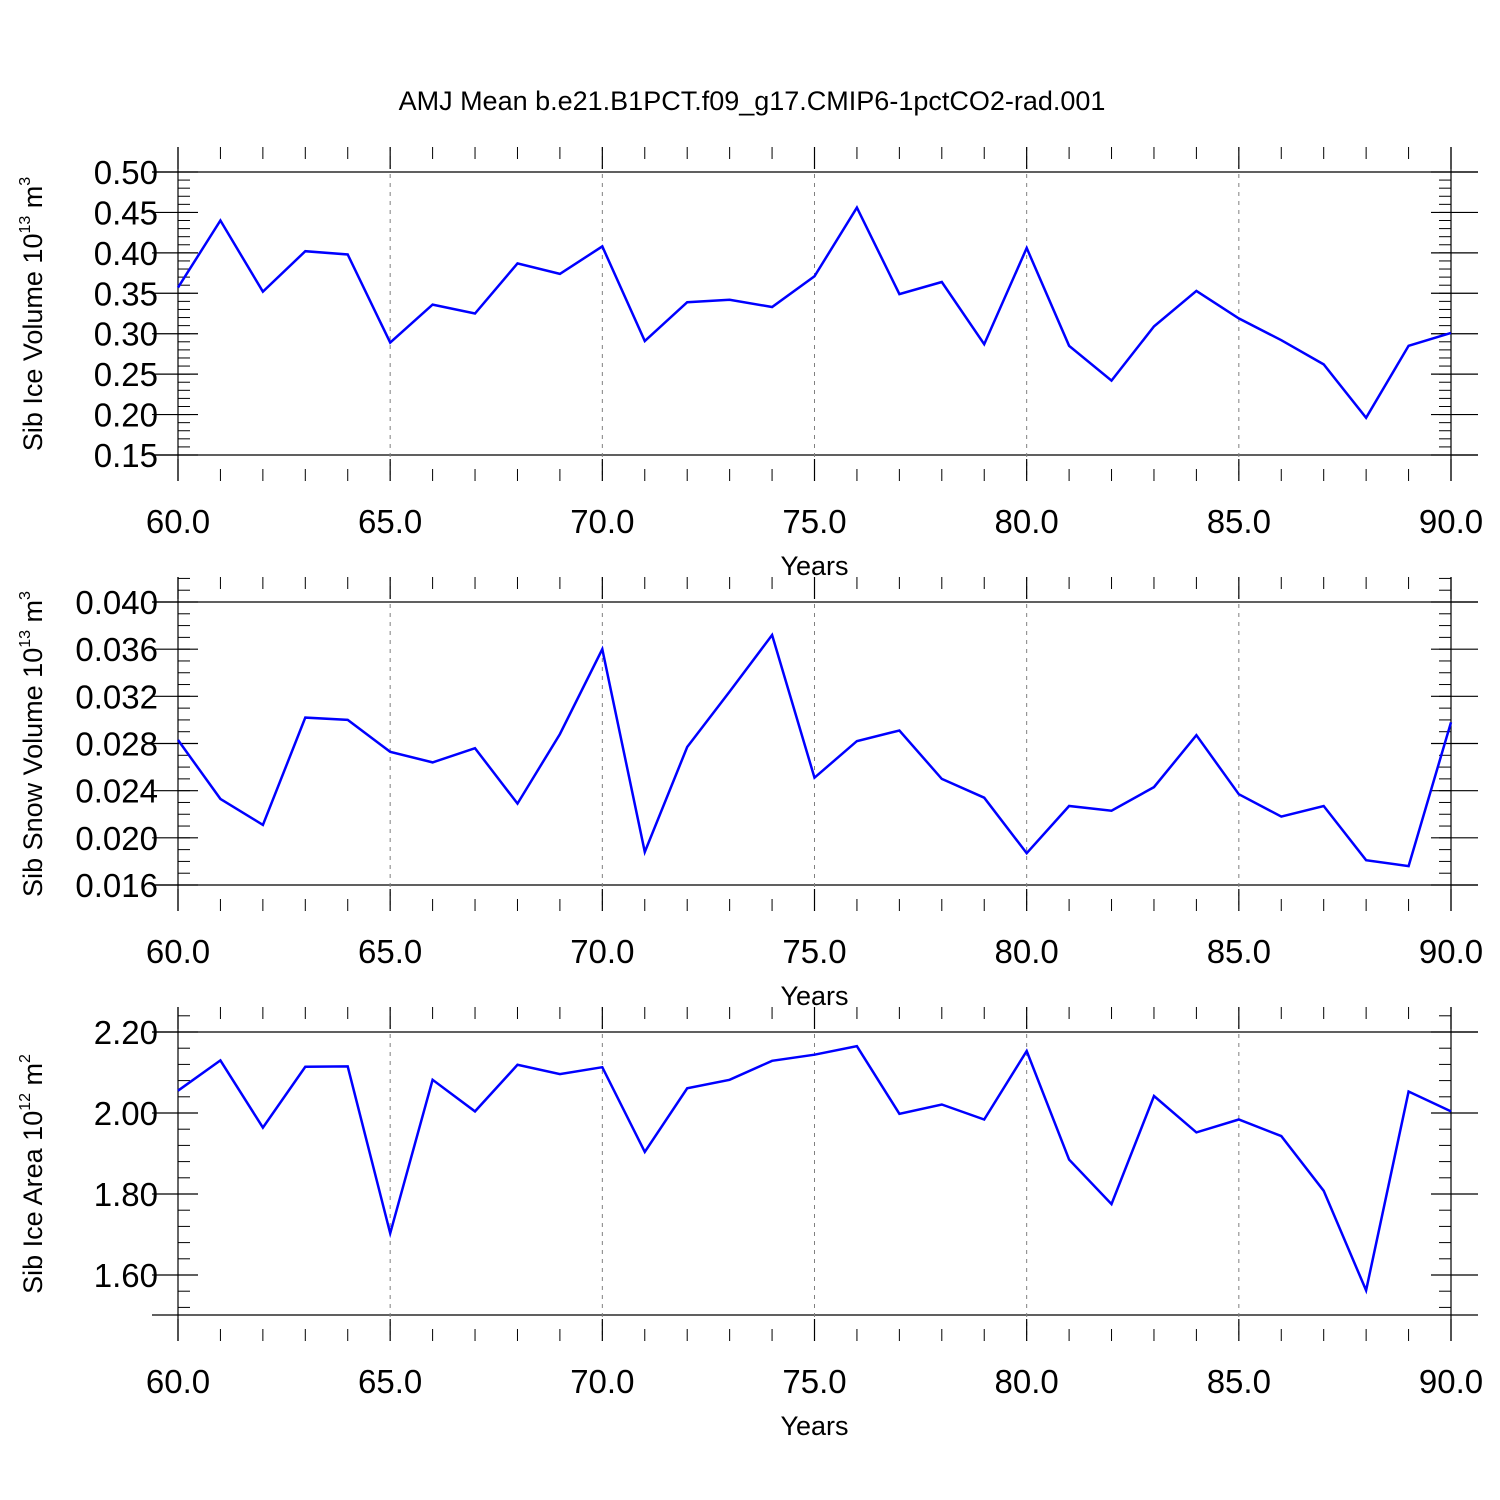 Image resolution: width=1500 pixels, height=1500 pixels. What do you see at coordinates (126, 1275) in the screenshot?
I see `y-tick-label: 1.60` at bounding box center [126, 1275].